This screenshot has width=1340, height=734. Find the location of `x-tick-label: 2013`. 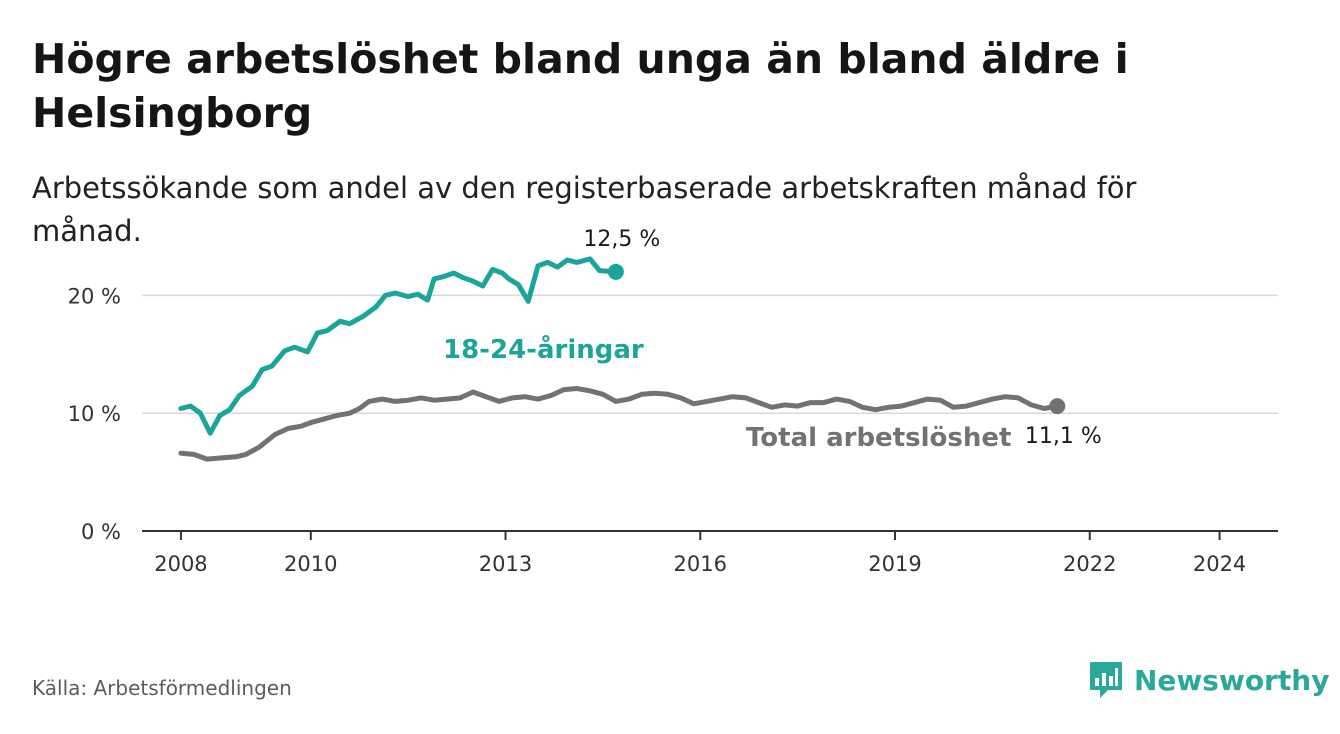

x-tick-label: 2013 is located at coordinates (505, 564).